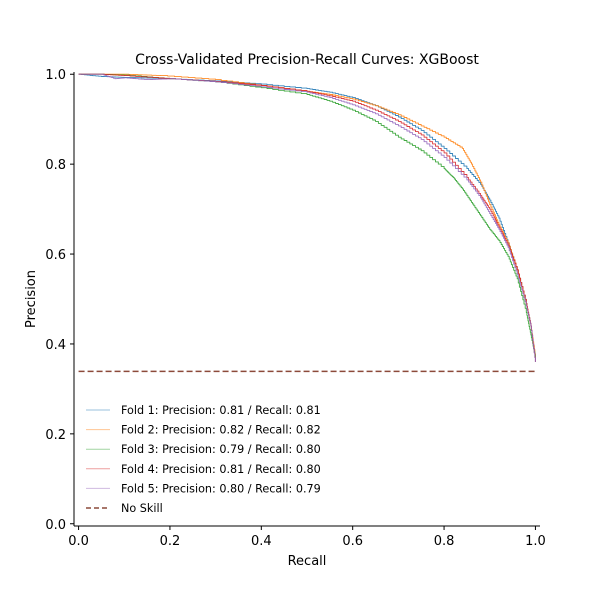  Describe the element at coordinates (55, 75) in the screenshot. I see `y-tick-label: 1.0` at that location.